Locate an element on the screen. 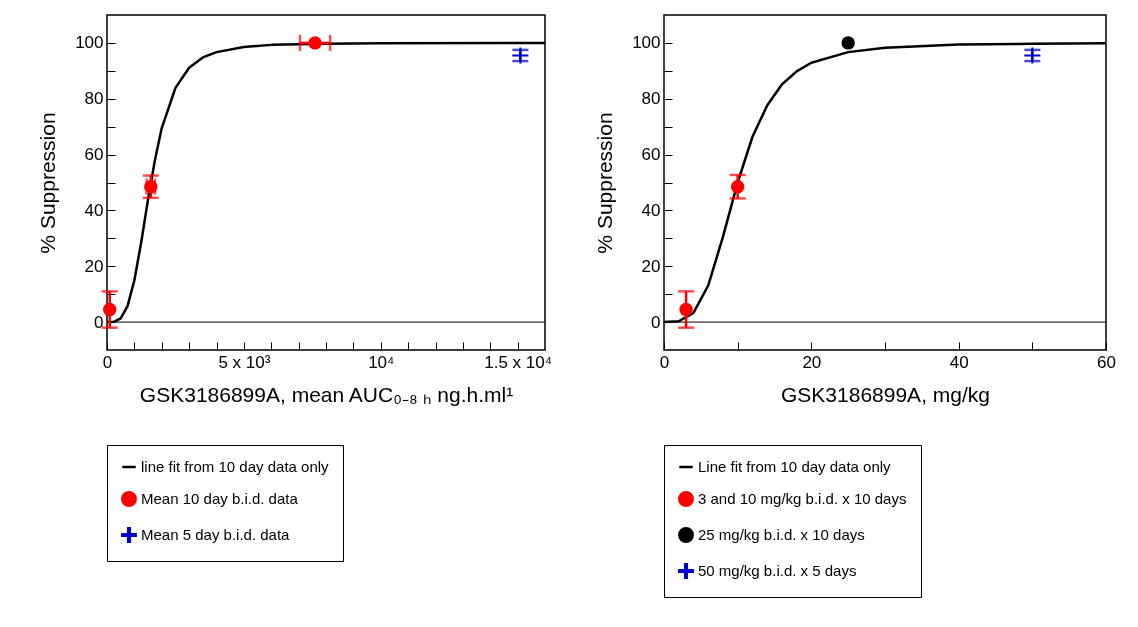 The image size is (1138, 627). x-tick-label: 60 is located at coordinates (1106, 362).